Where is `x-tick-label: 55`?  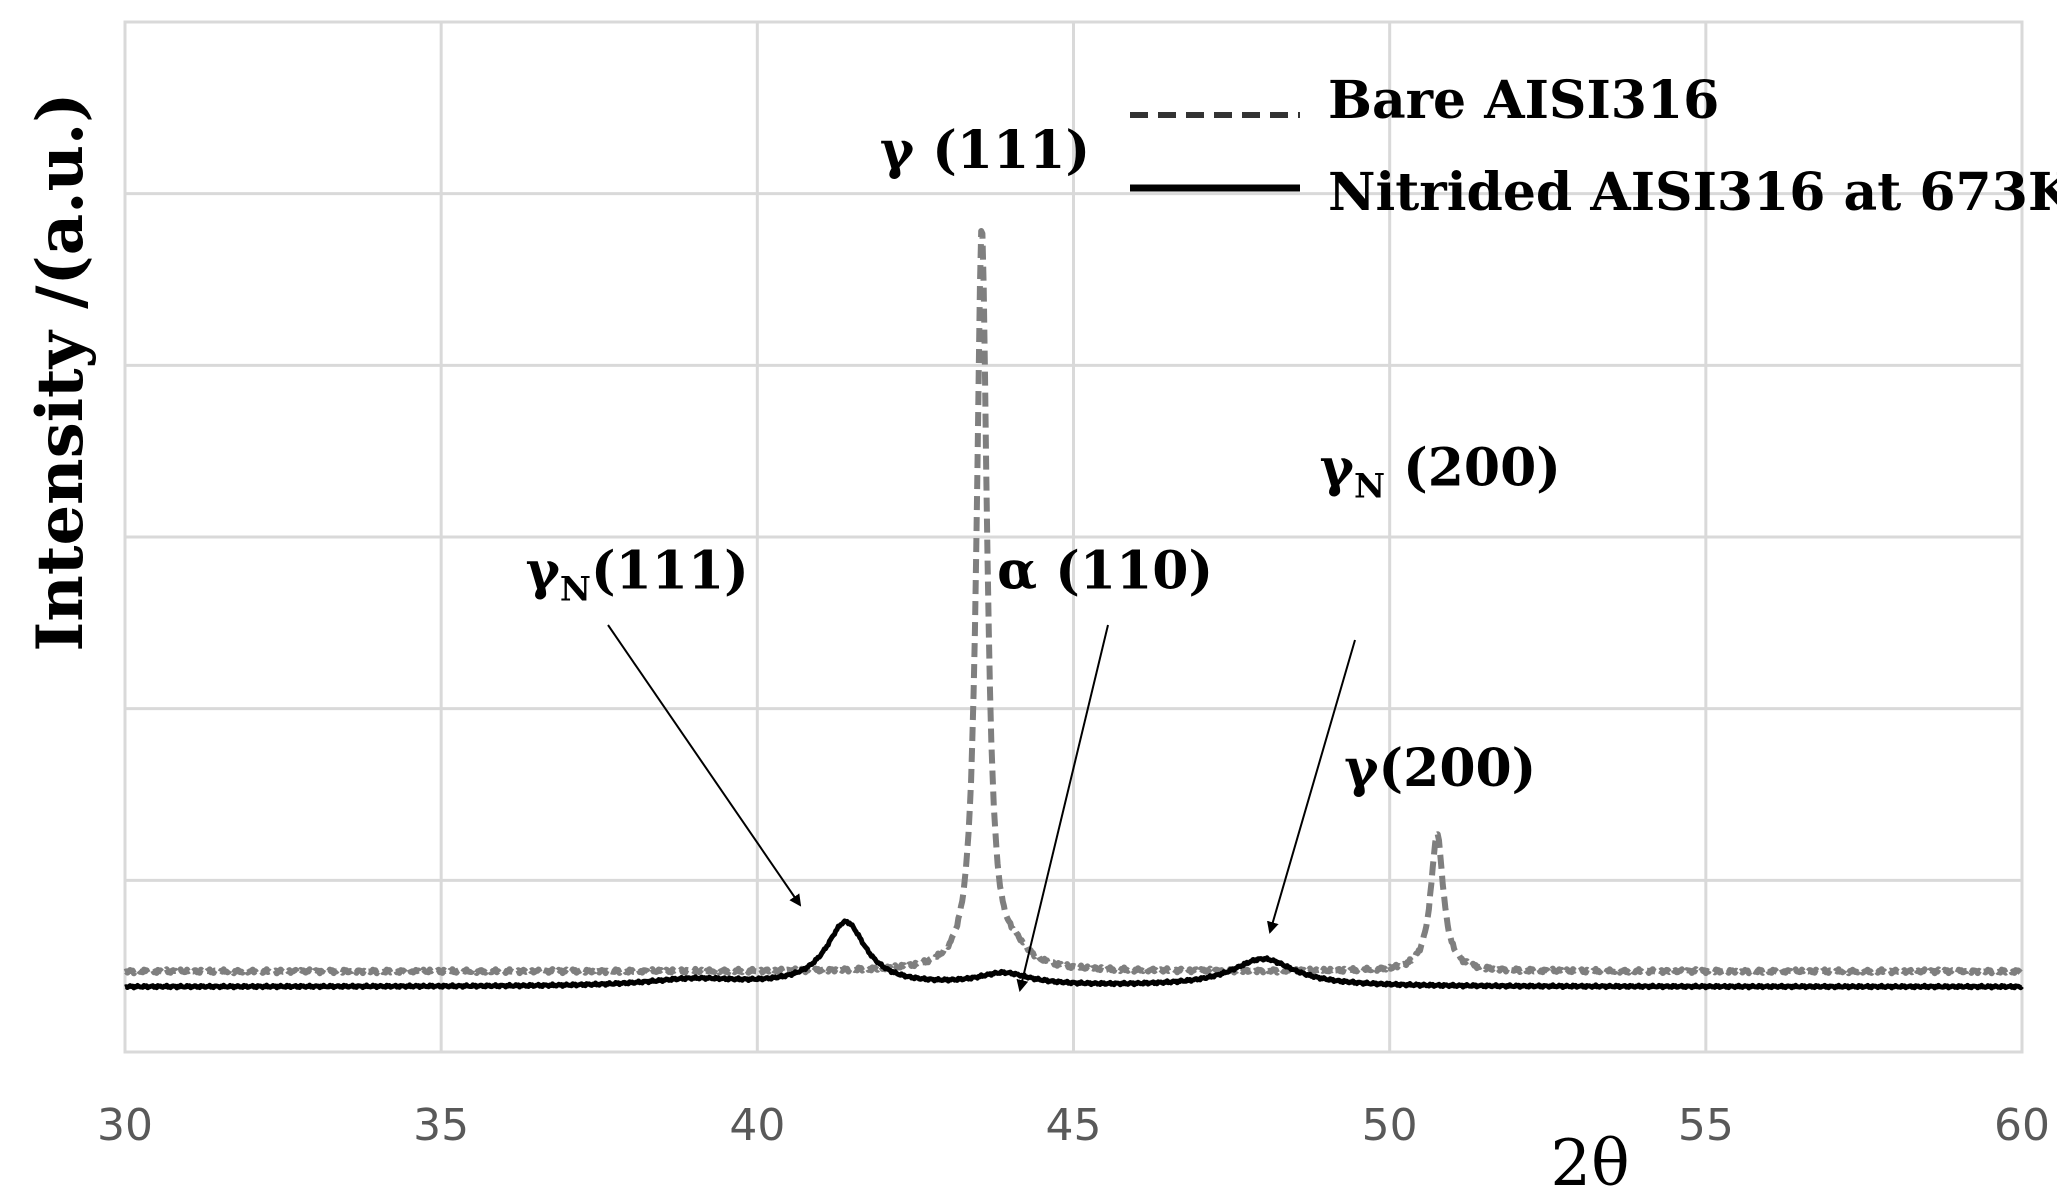
x-tick-label: 55 is located at coordinates (1706, 1125).